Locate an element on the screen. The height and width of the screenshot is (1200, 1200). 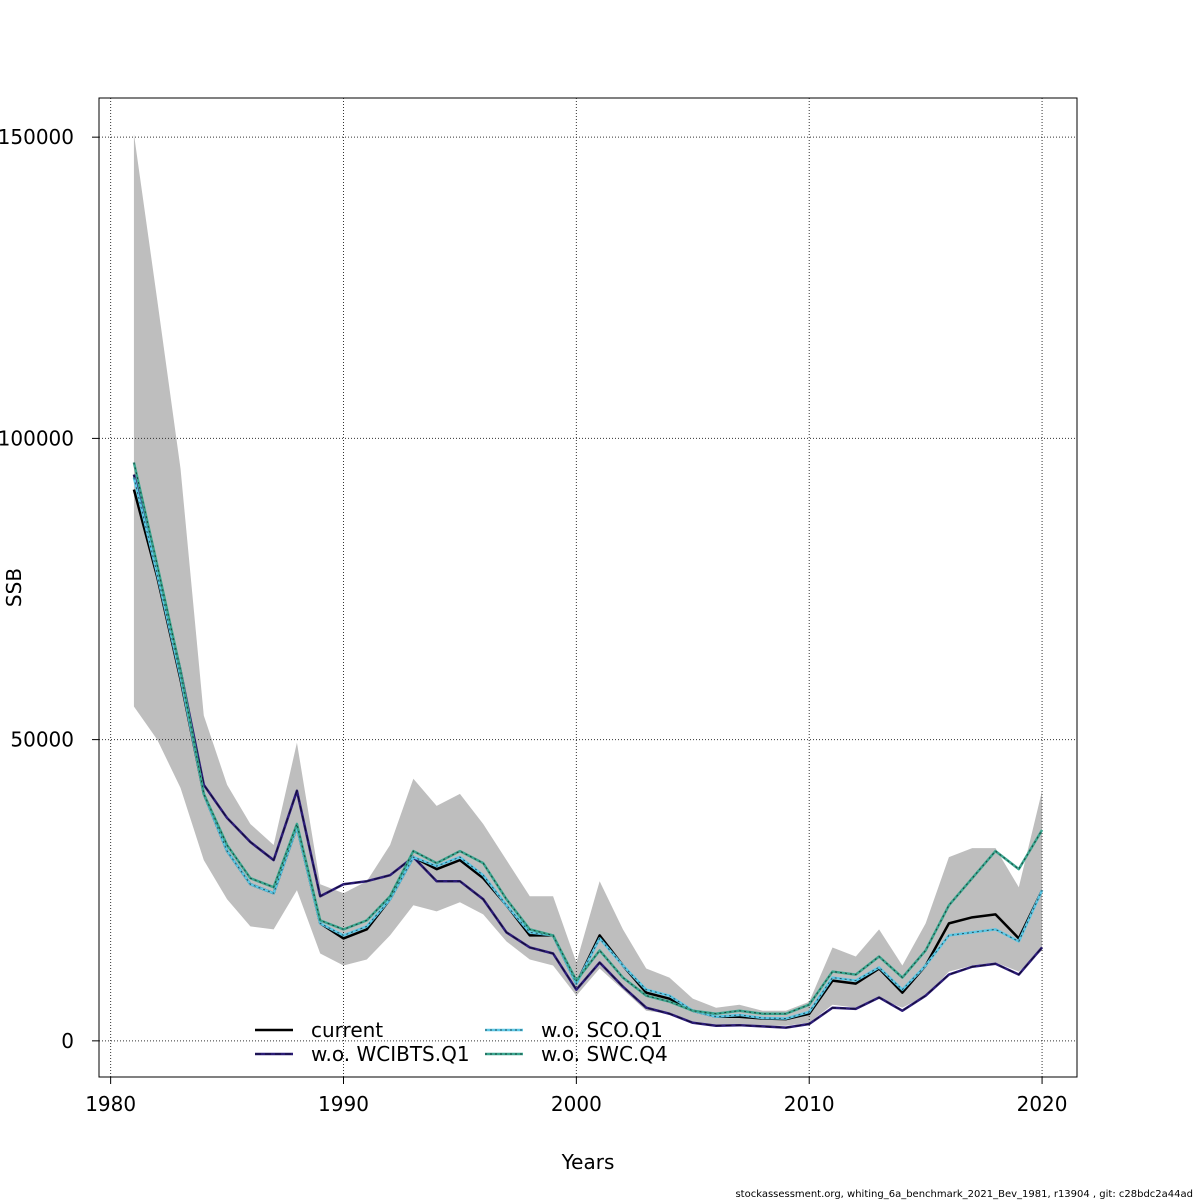
x-tick-label-2000: 2000 is located at coordinates (576, 1104).